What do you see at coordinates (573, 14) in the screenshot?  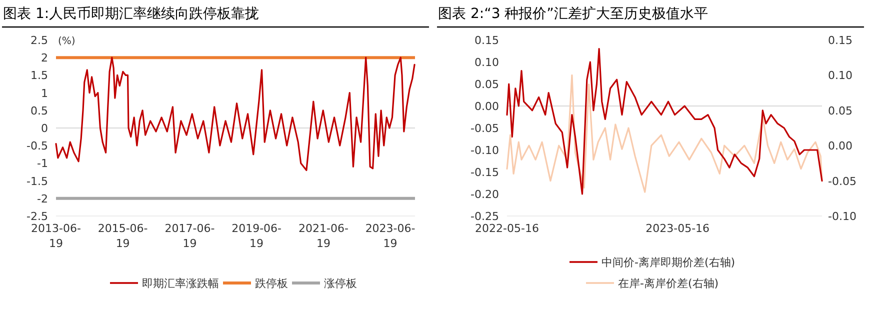 I see `chart-title: 图表 2:“3 种报价”汇差扩大至历史极值水平` at bounding box center [573, 14].